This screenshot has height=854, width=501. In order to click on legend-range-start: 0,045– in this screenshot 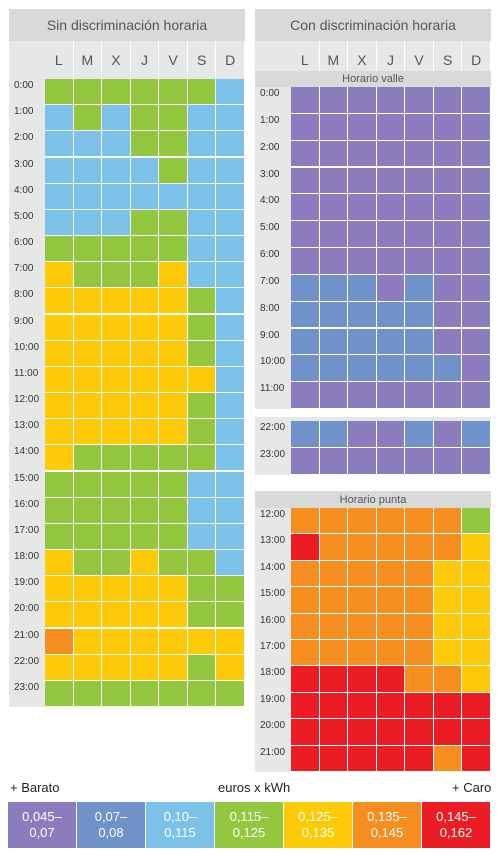, I will do `click(42, 816)`.